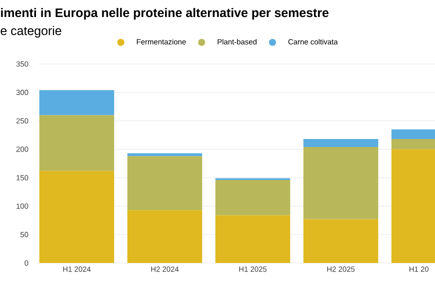  What do you see at coordinates (164, 14) in the screenshot?
I see `chart-title: imenti in Europa nelle proteine alternative per semestre` at bounding box center [164, 14].